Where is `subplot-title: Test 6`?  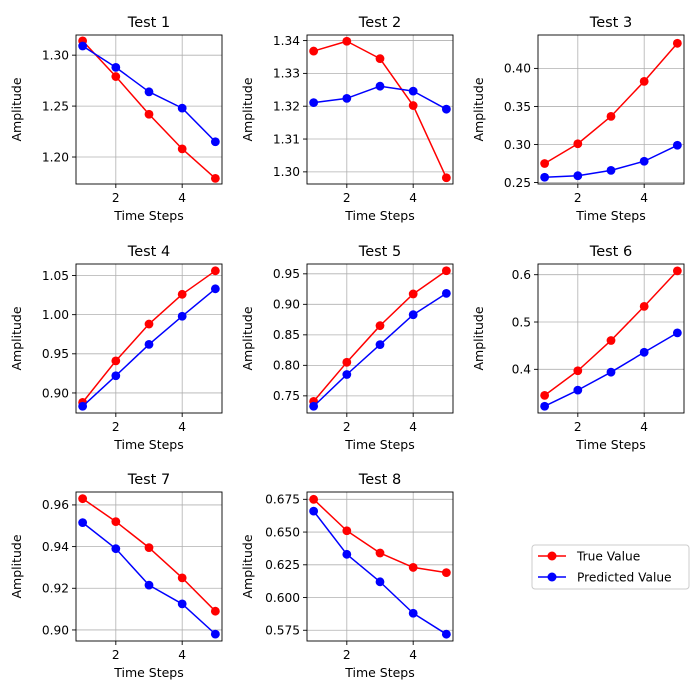 subplot-title: Test 6 is located at coordinates (610, 252).